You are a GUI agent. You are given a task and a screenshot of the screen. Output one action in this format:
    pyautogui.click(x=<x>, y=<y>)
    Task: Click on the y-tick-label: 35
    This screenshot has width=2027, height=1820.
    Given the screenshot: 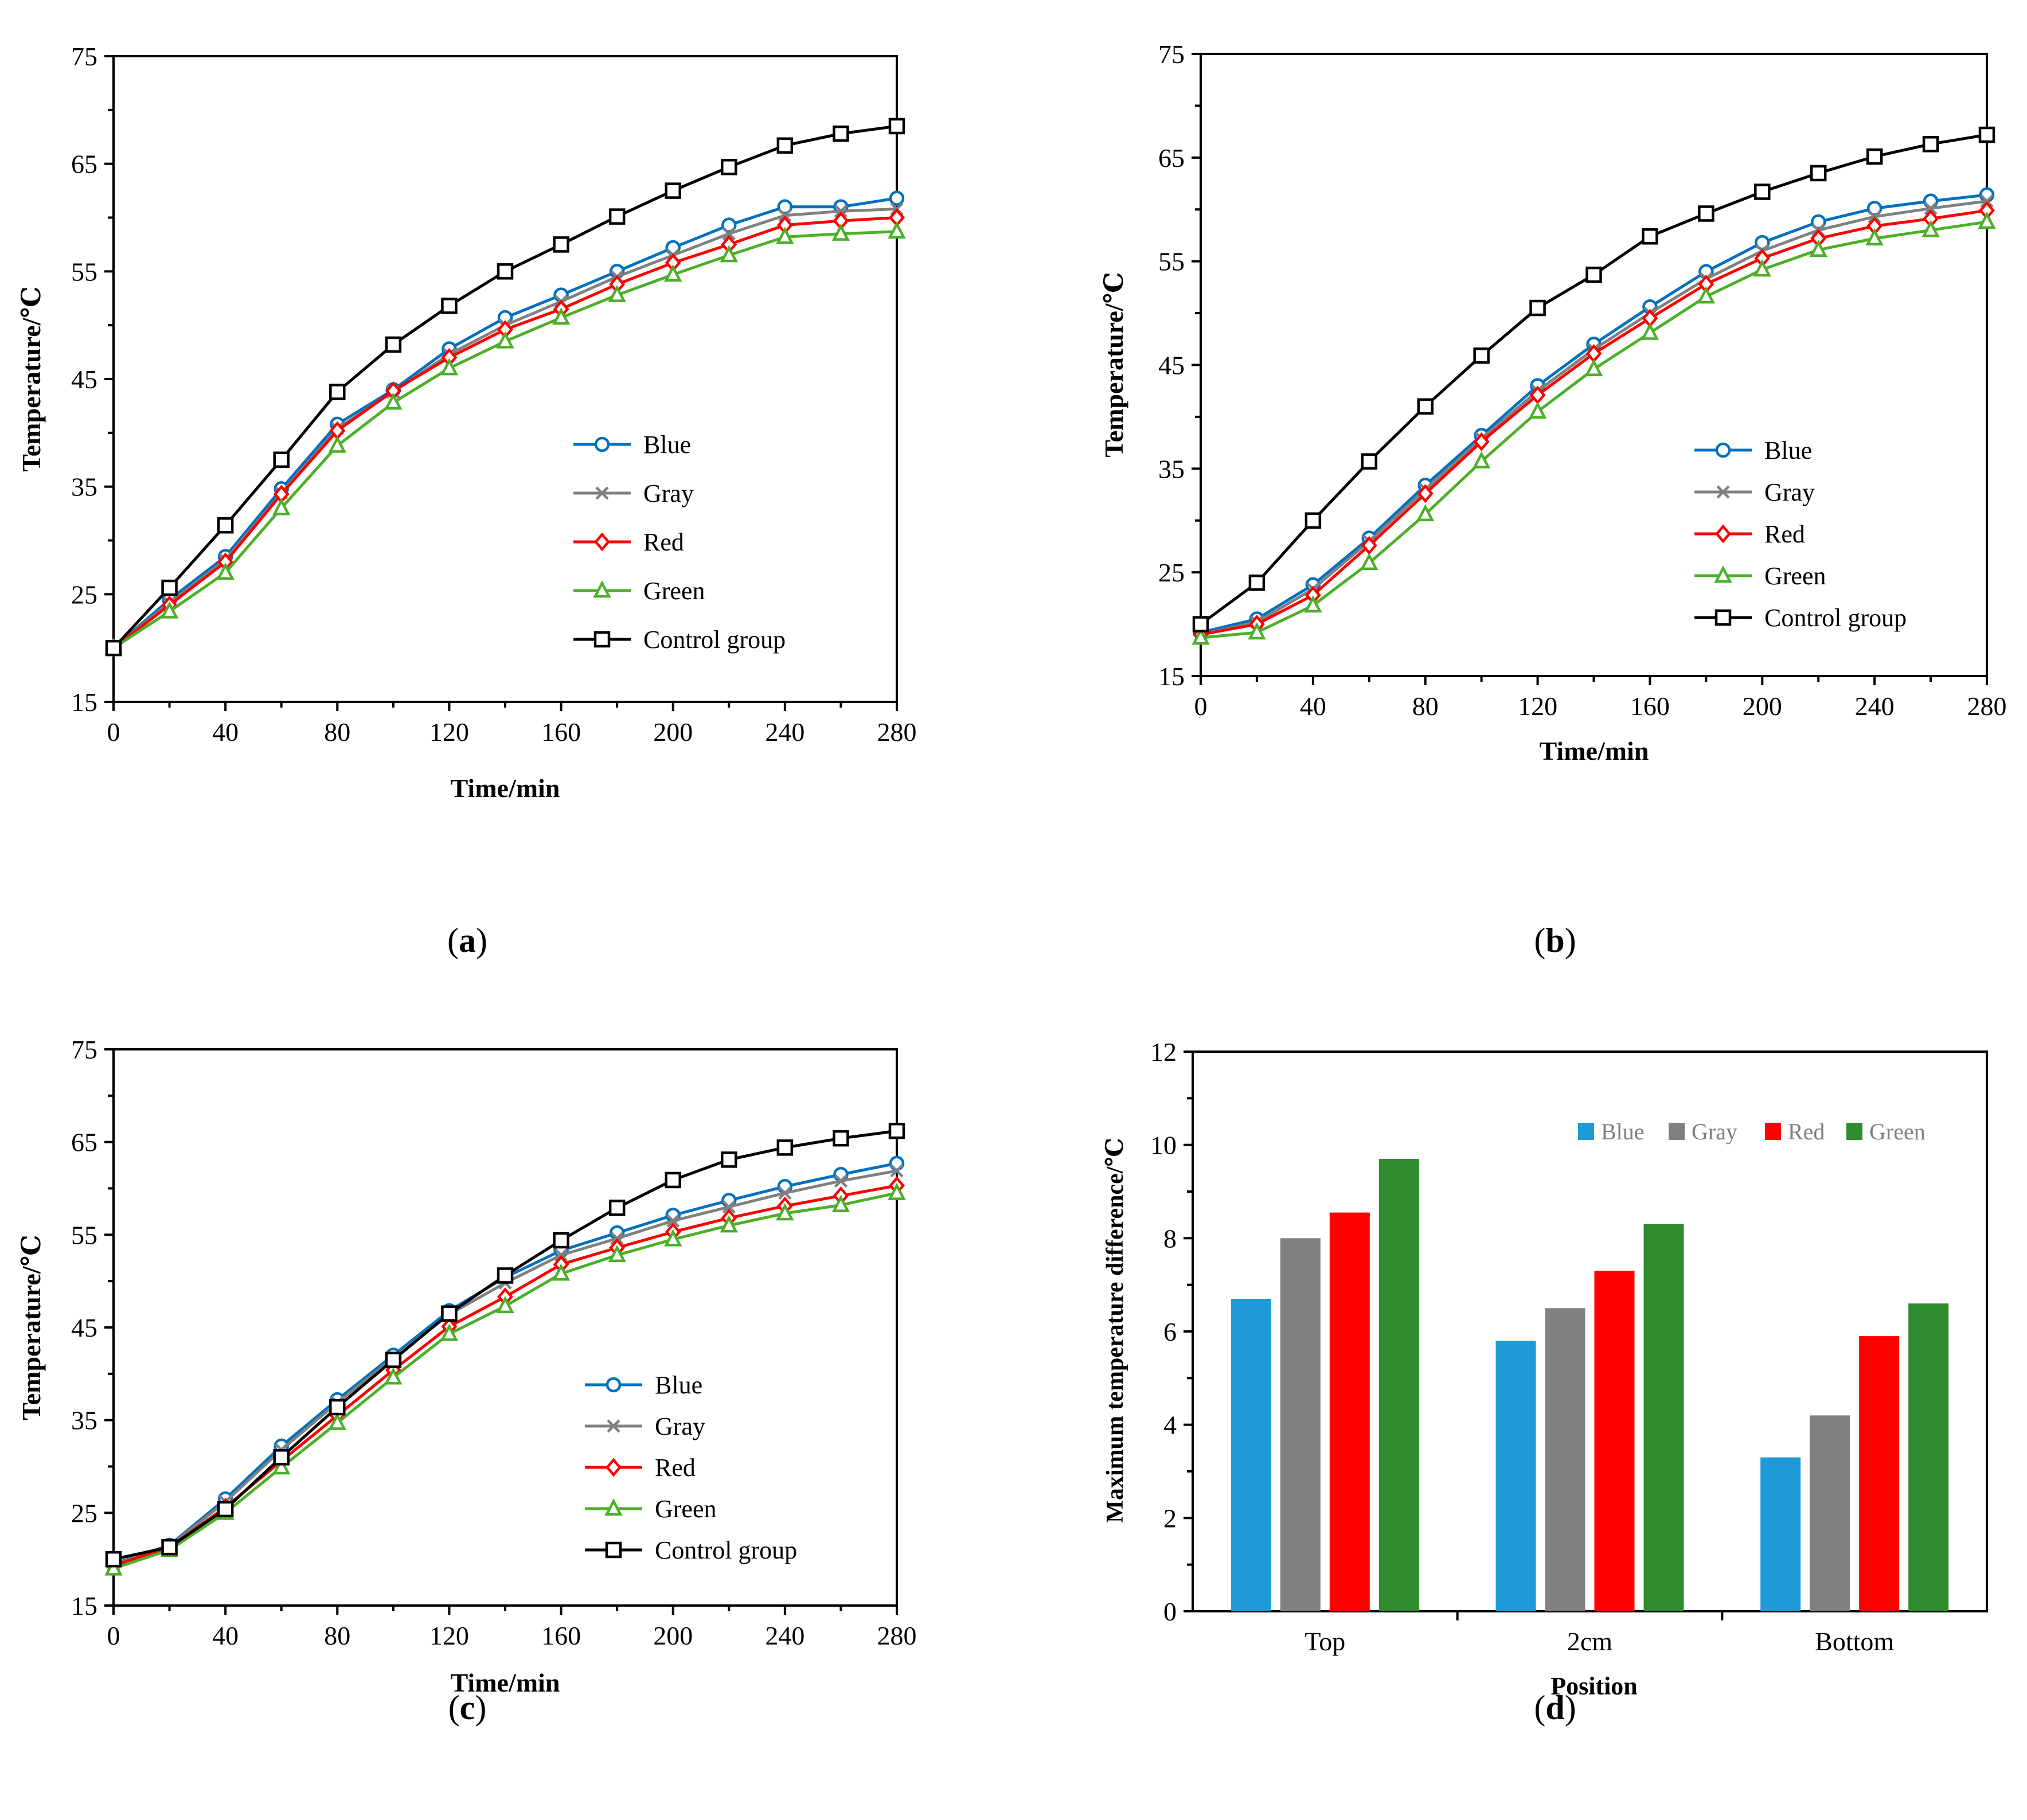 What is the action you would take?
    pyautogui.click(x=84, y=1420)
    